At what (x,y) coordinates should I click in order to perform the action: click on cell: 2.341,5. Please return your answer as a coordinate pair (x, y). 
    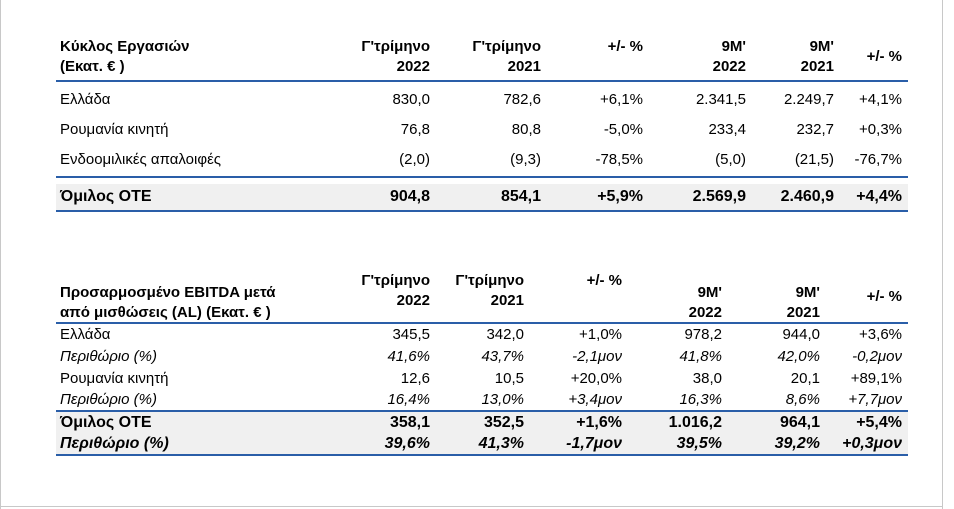
    Looking at the image, I should click on (720, 99).